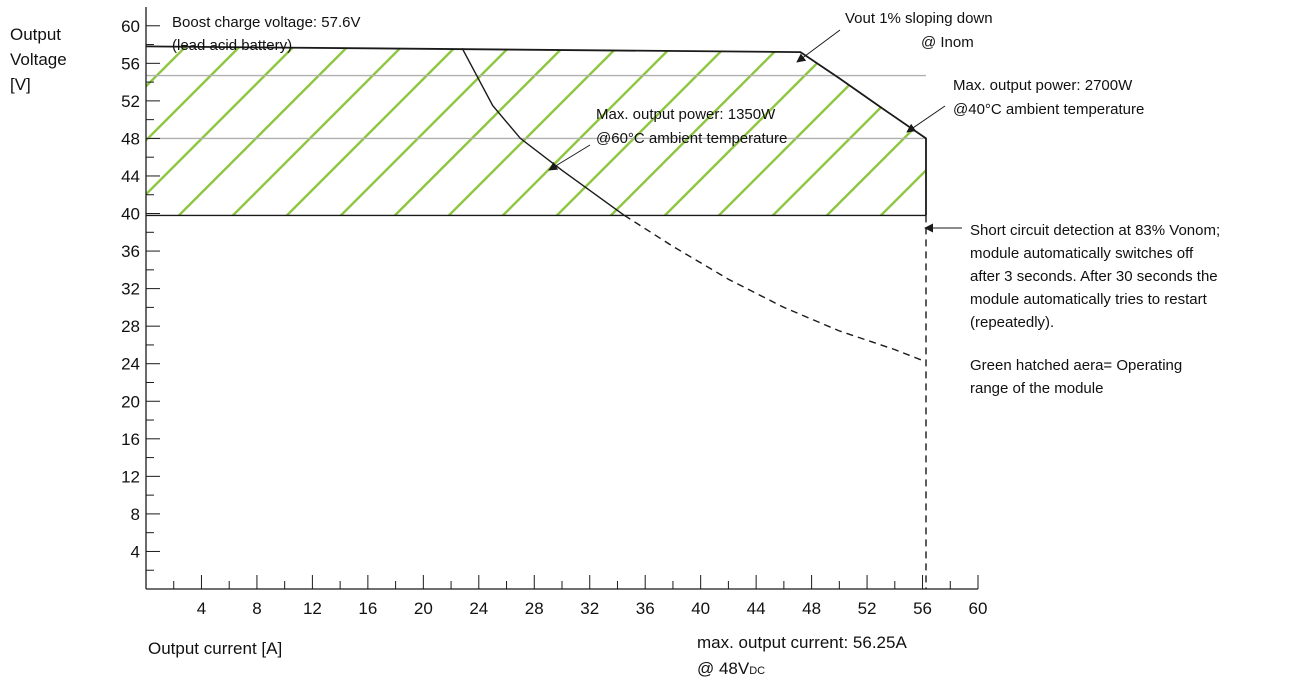 The image size is (1313, 682). Describe the element at coordinates (312, 608) in the screenshot. I see `x-tick-label: 12` at that location.